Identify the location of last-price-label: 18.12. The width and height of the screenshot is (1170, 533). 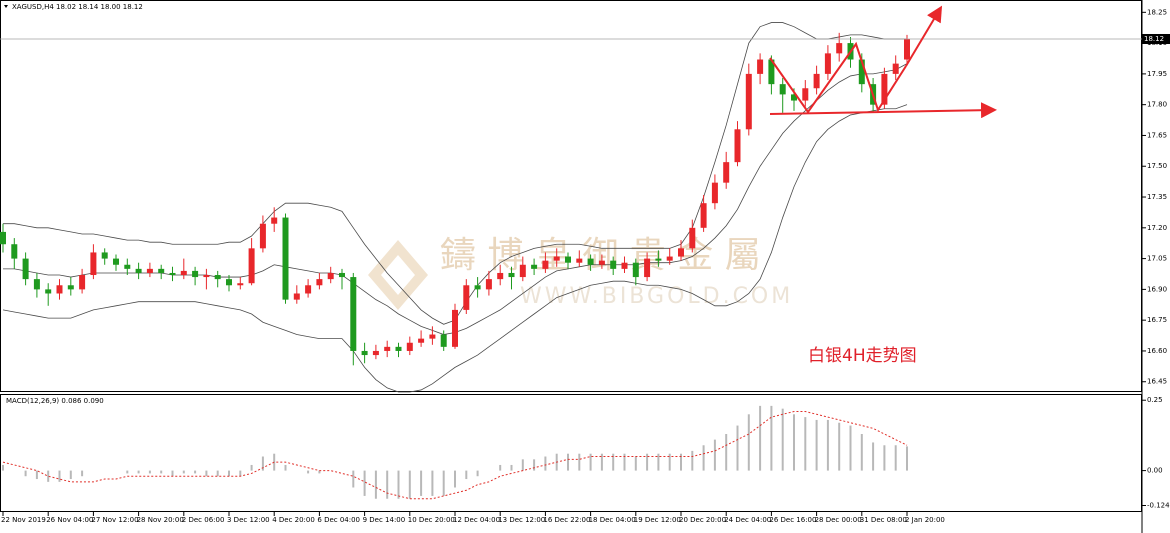
(1154, 39).